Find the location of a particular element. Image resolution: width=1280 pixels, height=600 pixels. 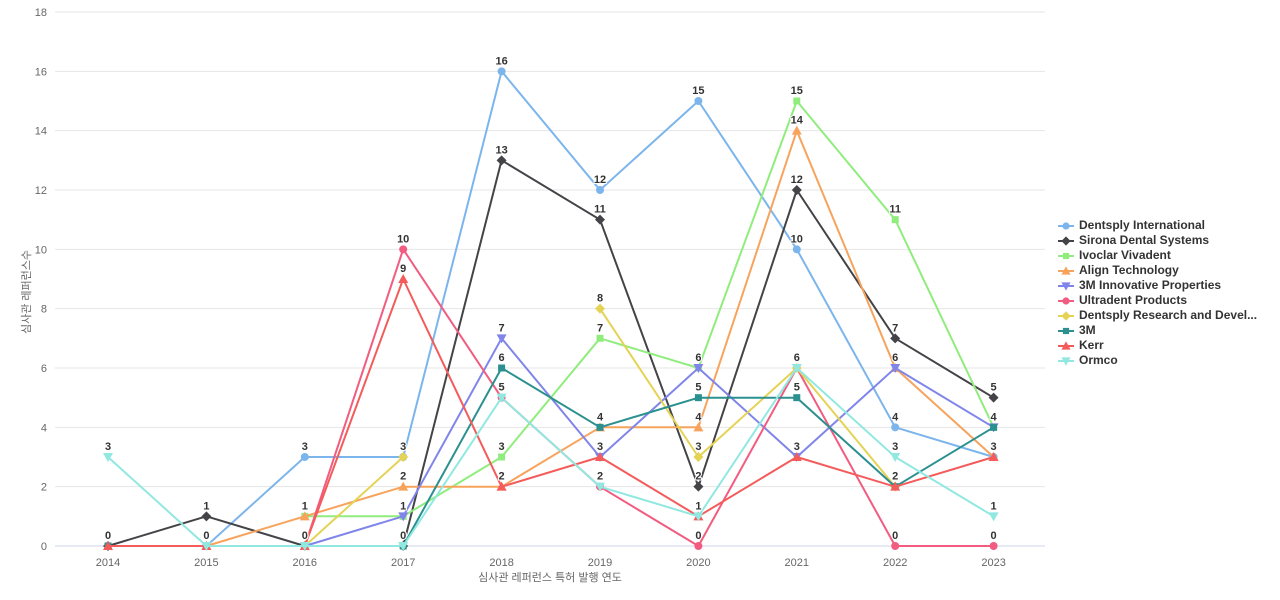

data-point-label: 13 is located at coordinates (501, 150).